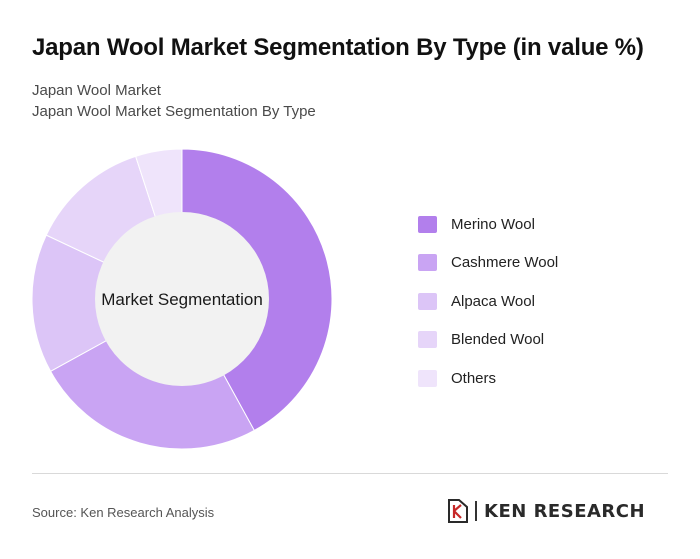  I want to click on legend-item-others: Others, so click(457, 378).